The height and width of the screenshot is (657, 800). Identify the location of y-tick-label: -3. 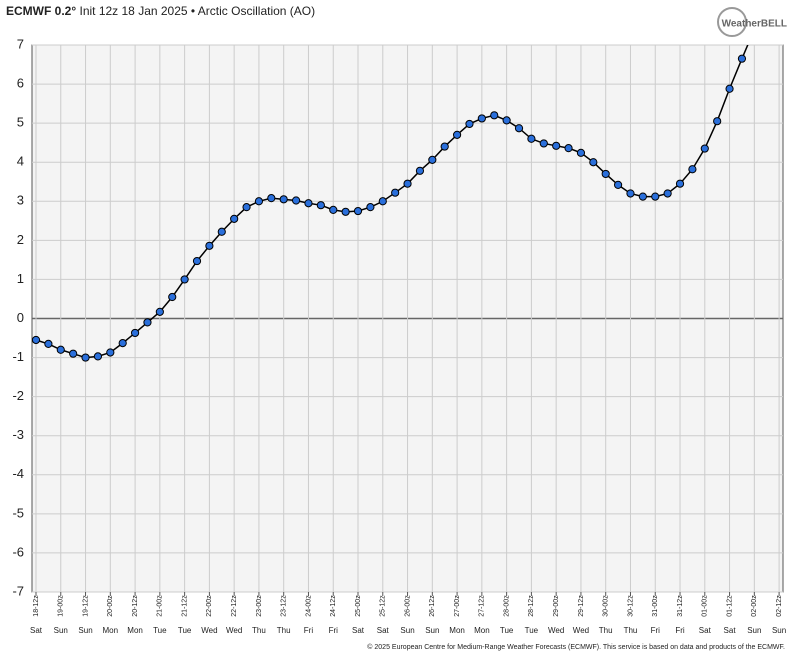
(18, 434).